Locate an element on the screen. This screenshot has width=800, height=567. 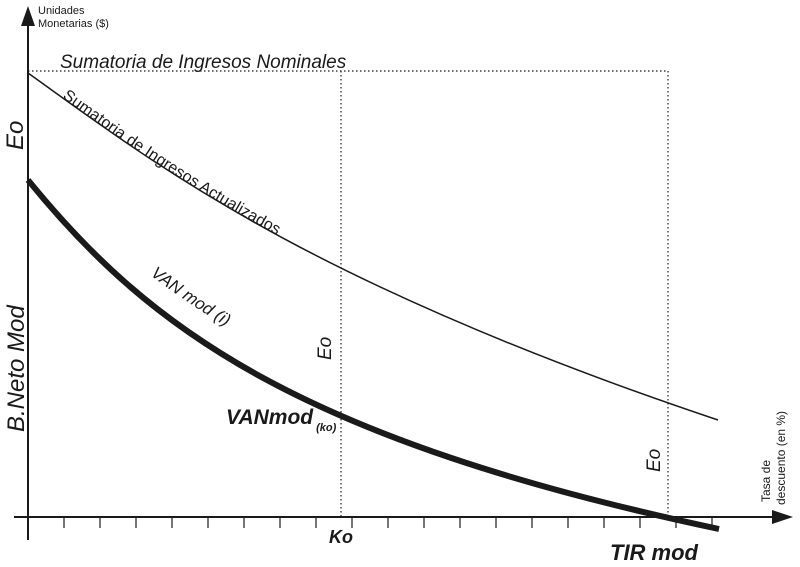
eo-right-label: Eo is located at coordinates (654, 460).